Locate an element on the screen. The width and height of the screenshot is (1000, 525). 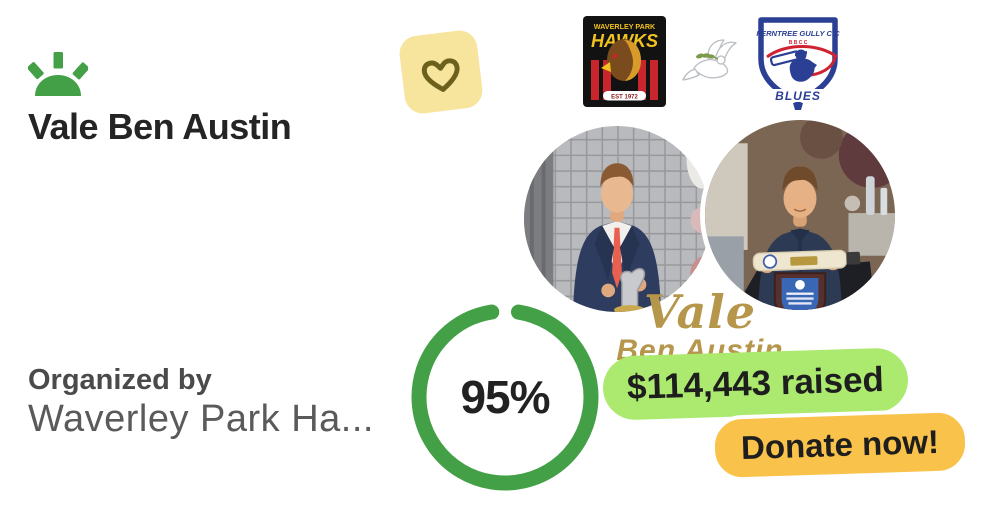
hawks-club-logo: WAVERLEY PARK HAWKS EST 1972 is located at coordinates (624, 61).